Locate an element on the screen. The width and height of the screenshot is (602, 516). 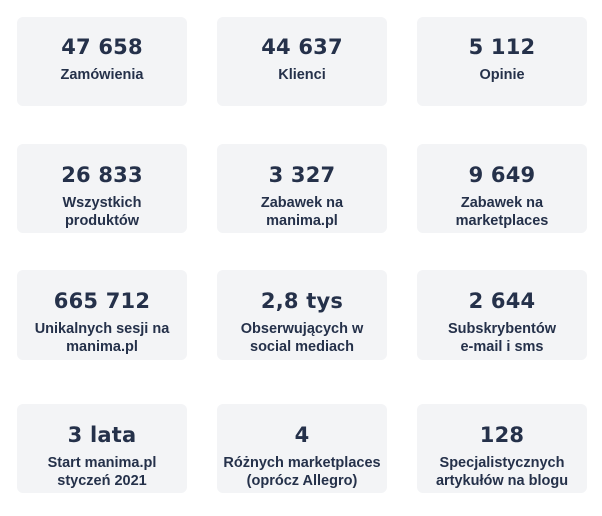
stat-value: 9 649 is located at coordinates (502, 175).